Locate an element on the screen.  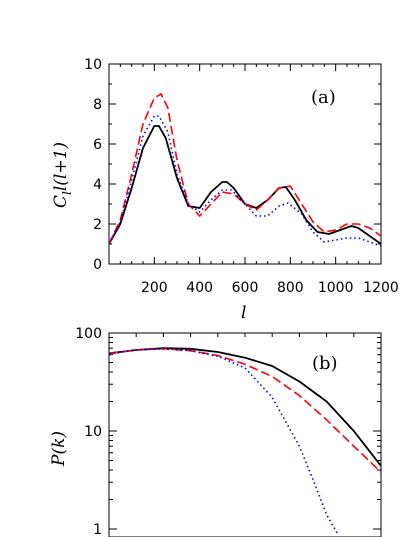
panel-a-y-tick-label: 6 is located at coordinates (97, 145).